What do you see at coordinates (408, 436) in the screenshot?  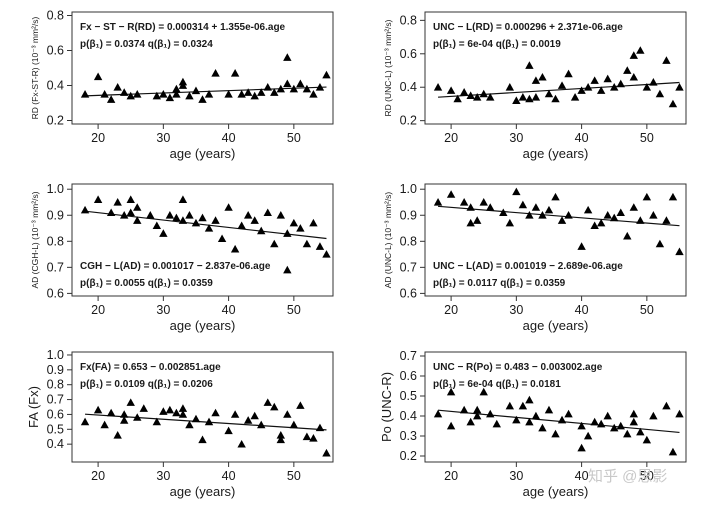 I see `y-tick-label: 0.3` at bounding box center [408, 436].